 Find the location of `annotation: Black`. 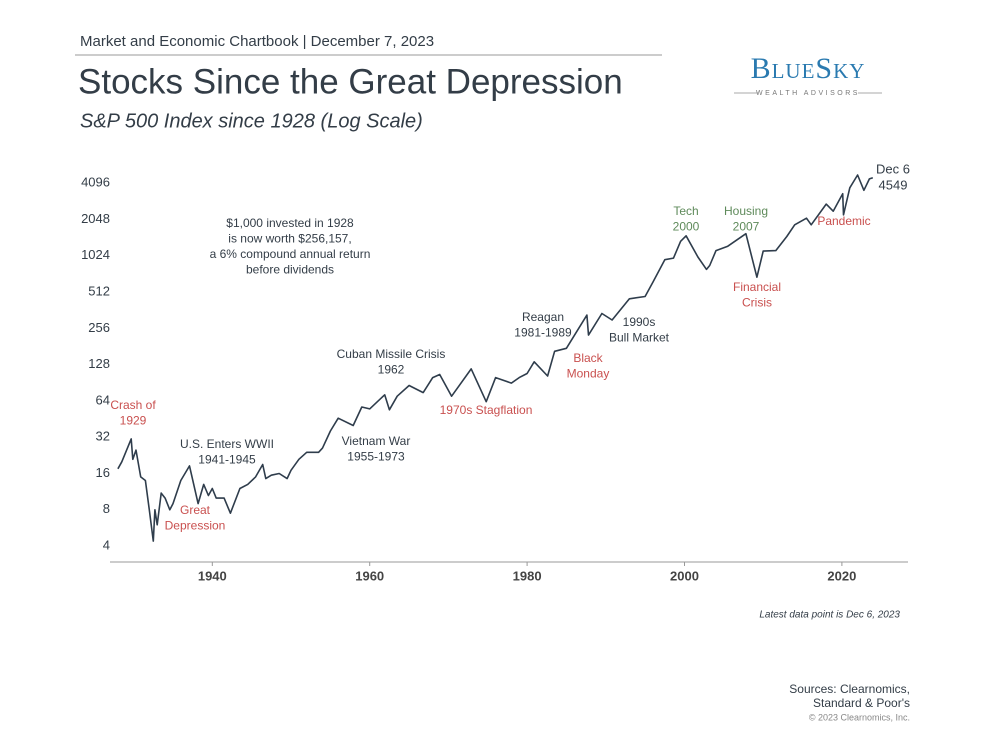

annotation: Black is located at coordinates (588, 358).